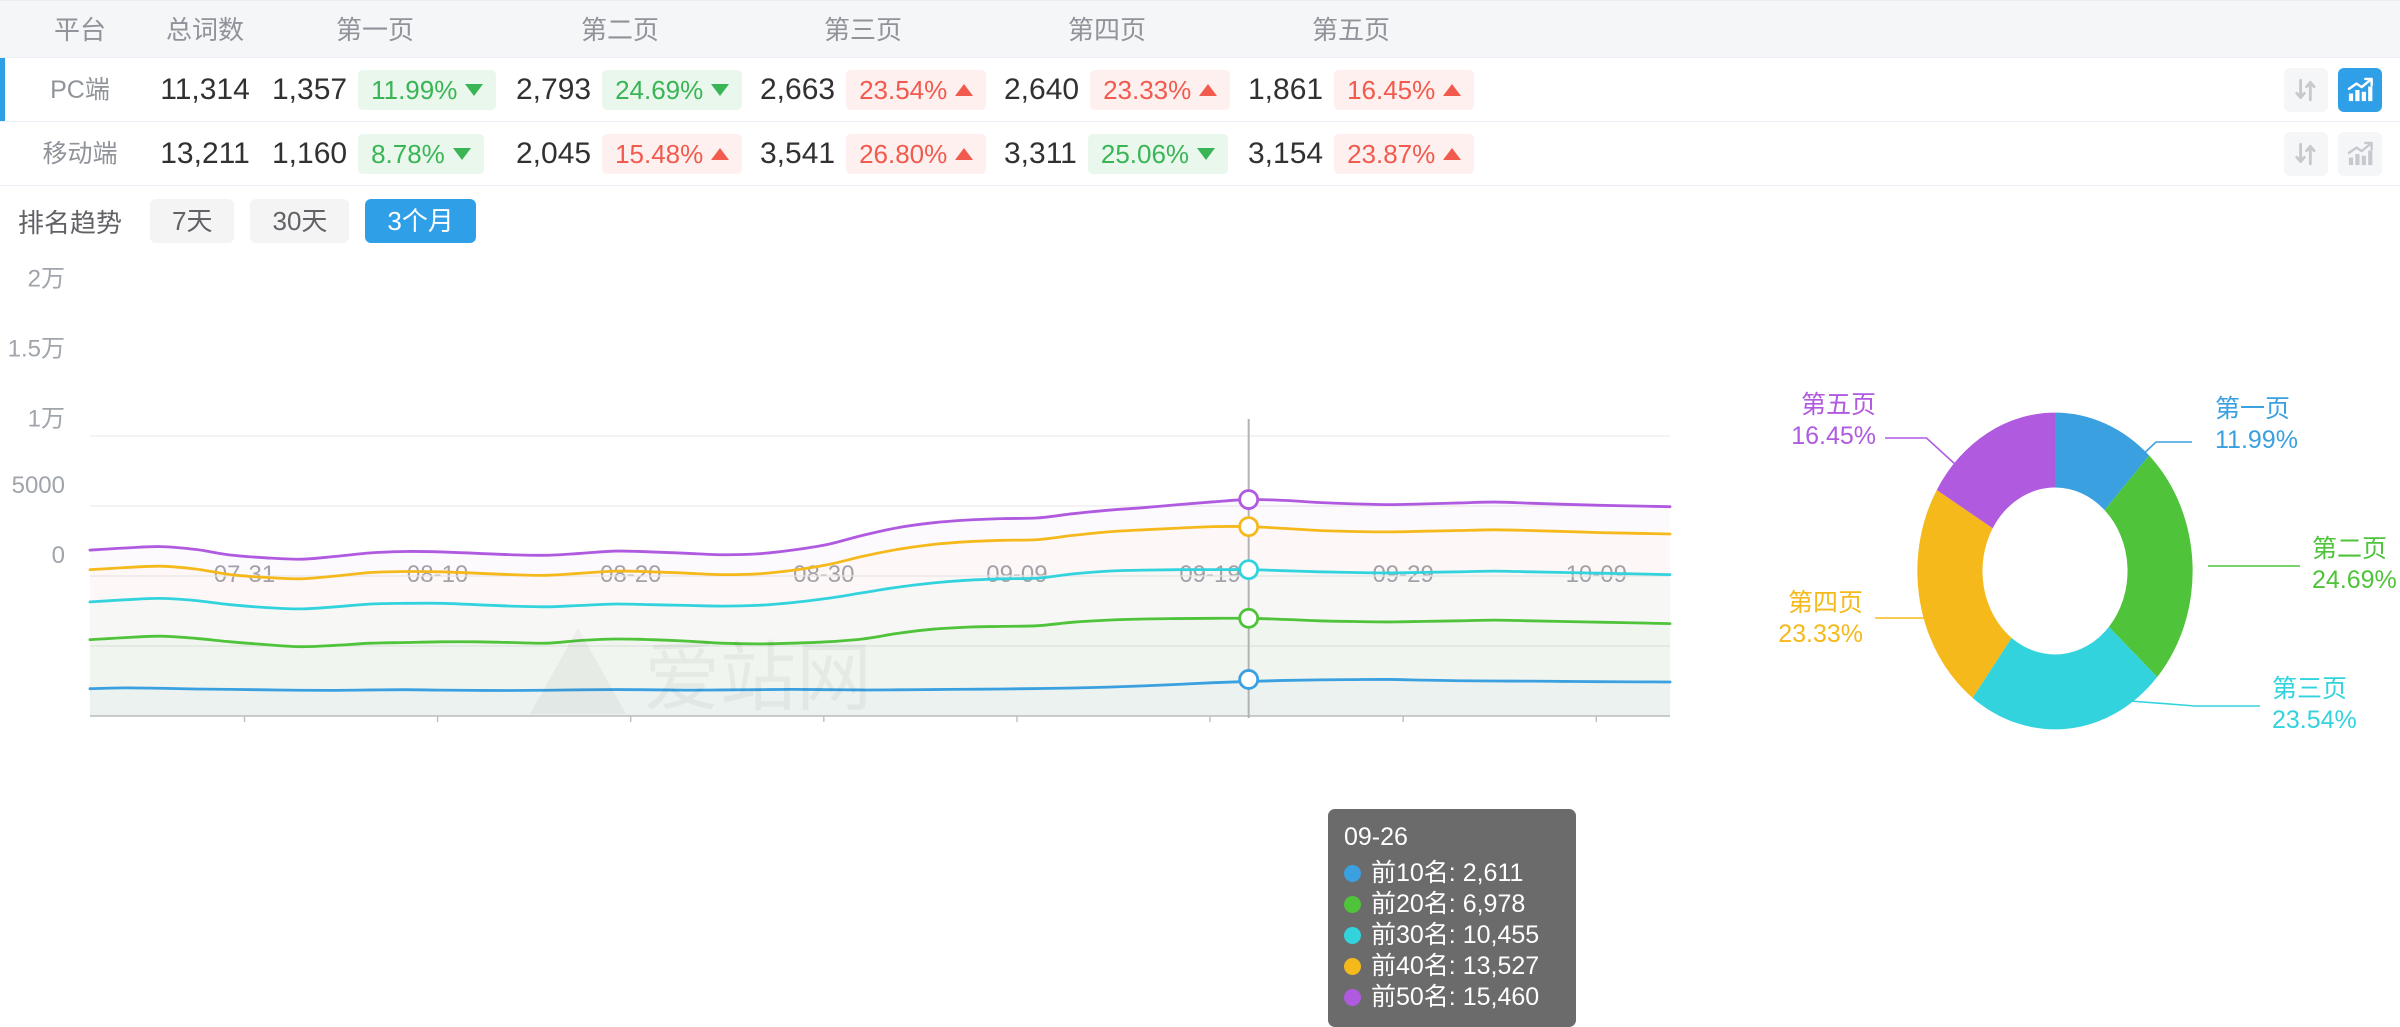 The width and height of the screenshot is (2400, 1027). Describe the element at coordinates (1376, 837) in the screenshot. I see `tooltip-date: 09-26` at that location.